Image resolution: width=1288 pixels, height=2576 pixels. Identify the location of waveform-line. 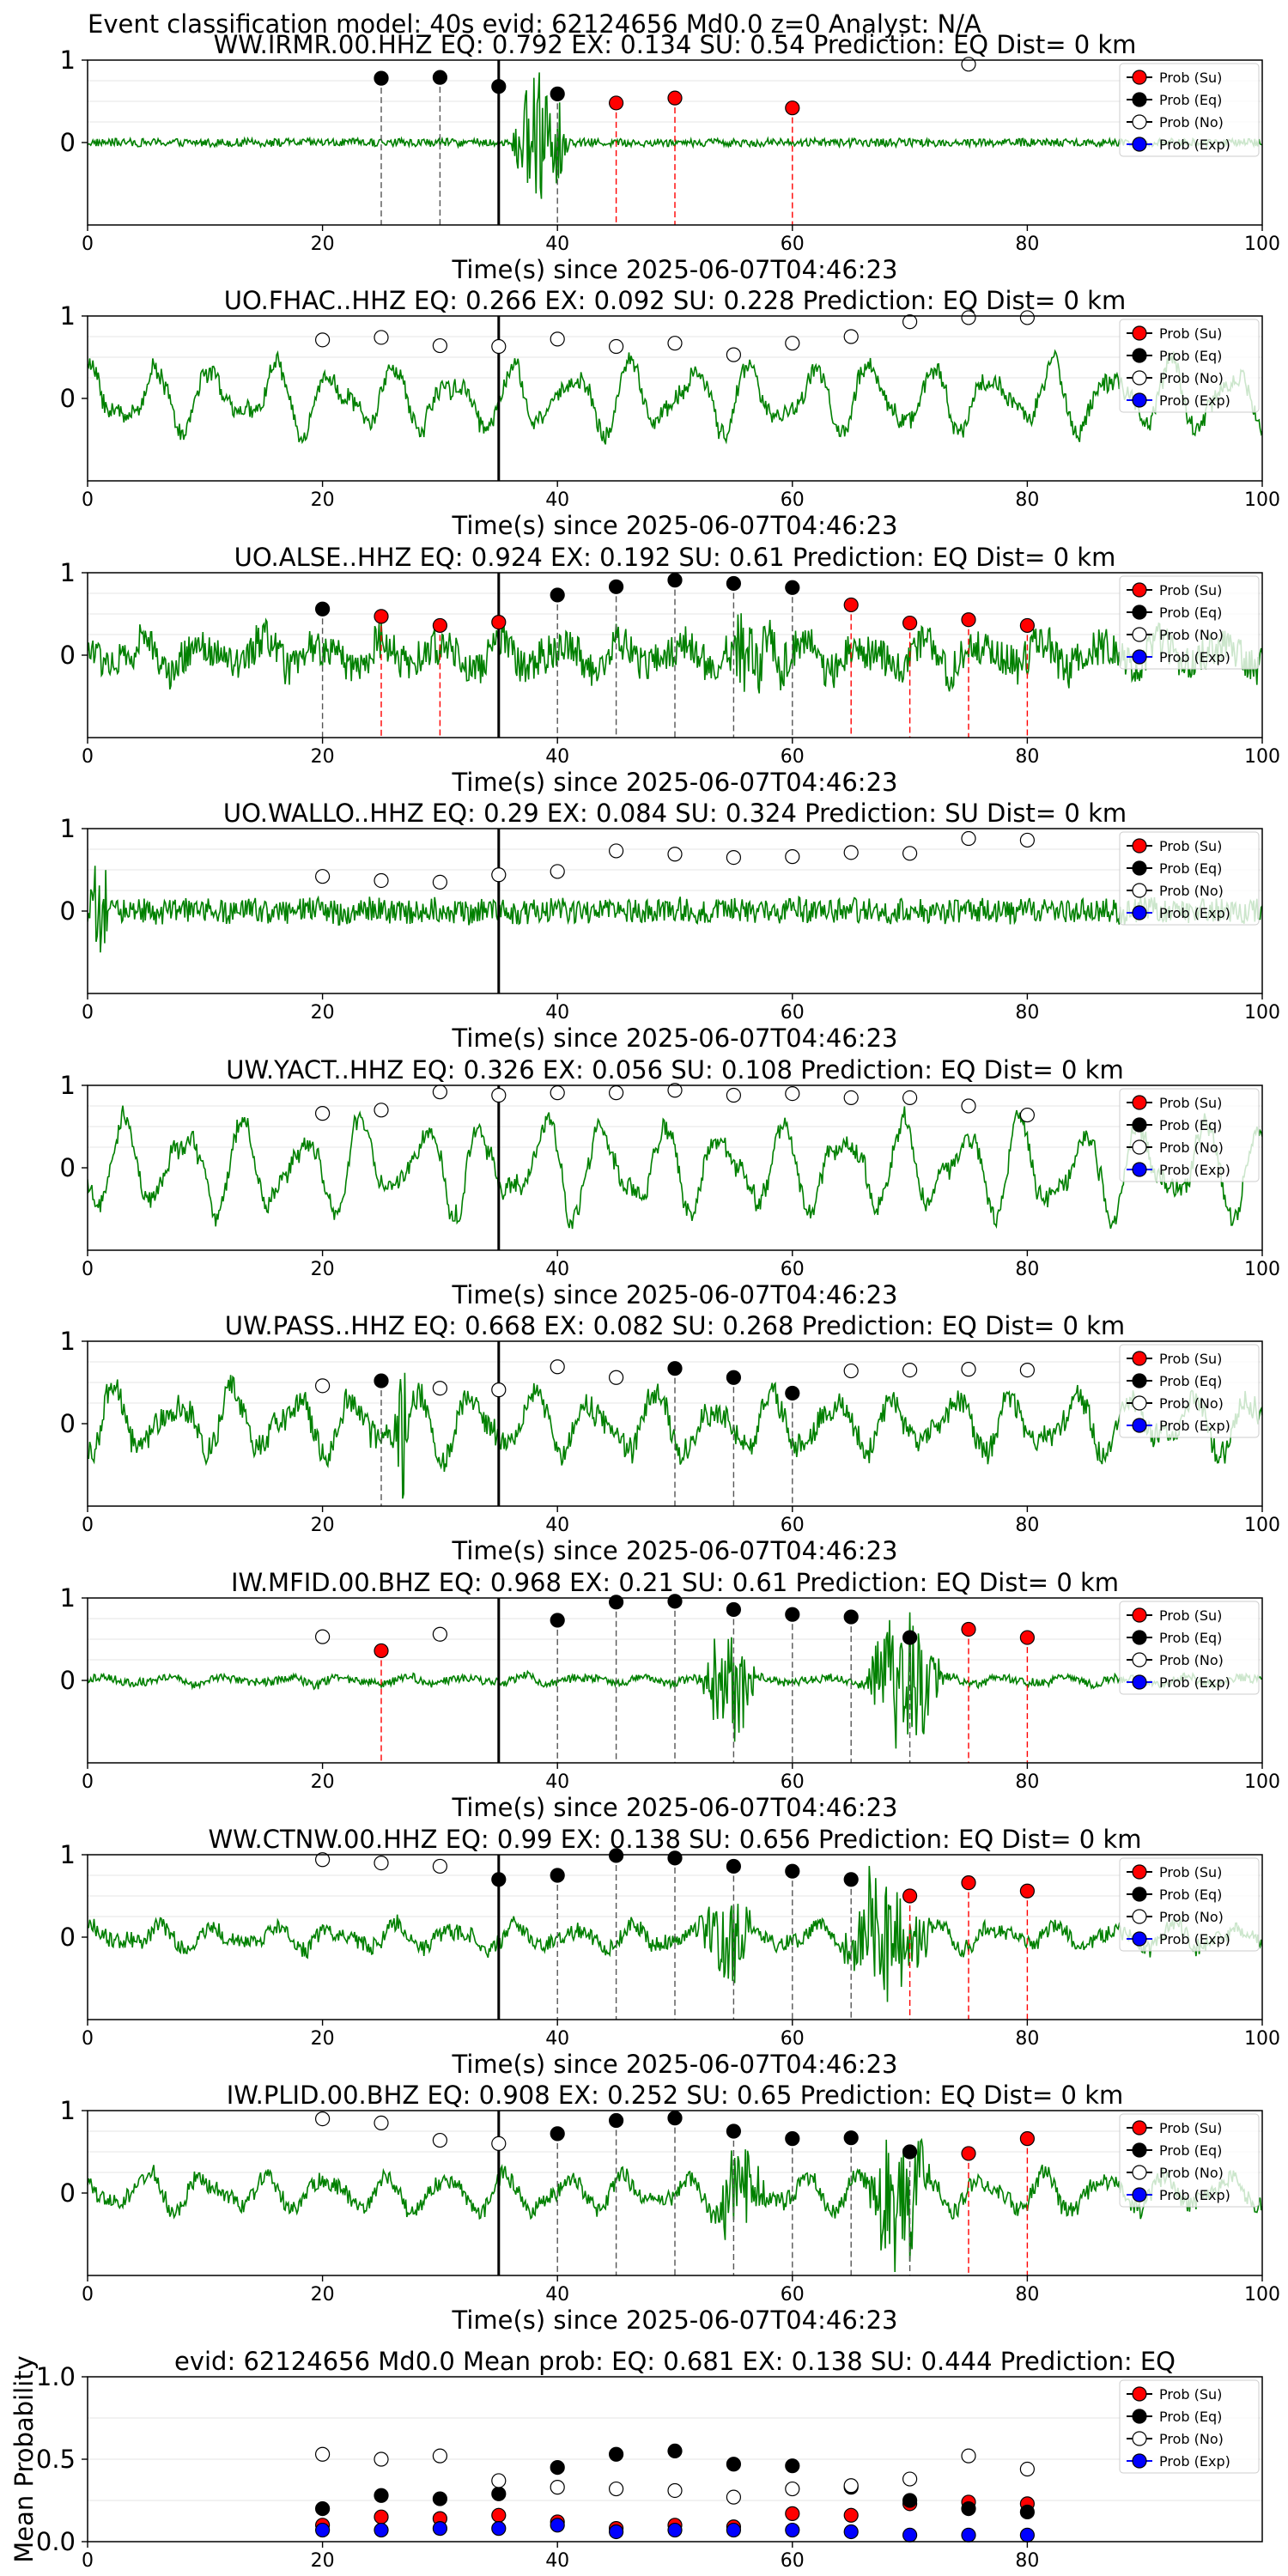
(675, 910).